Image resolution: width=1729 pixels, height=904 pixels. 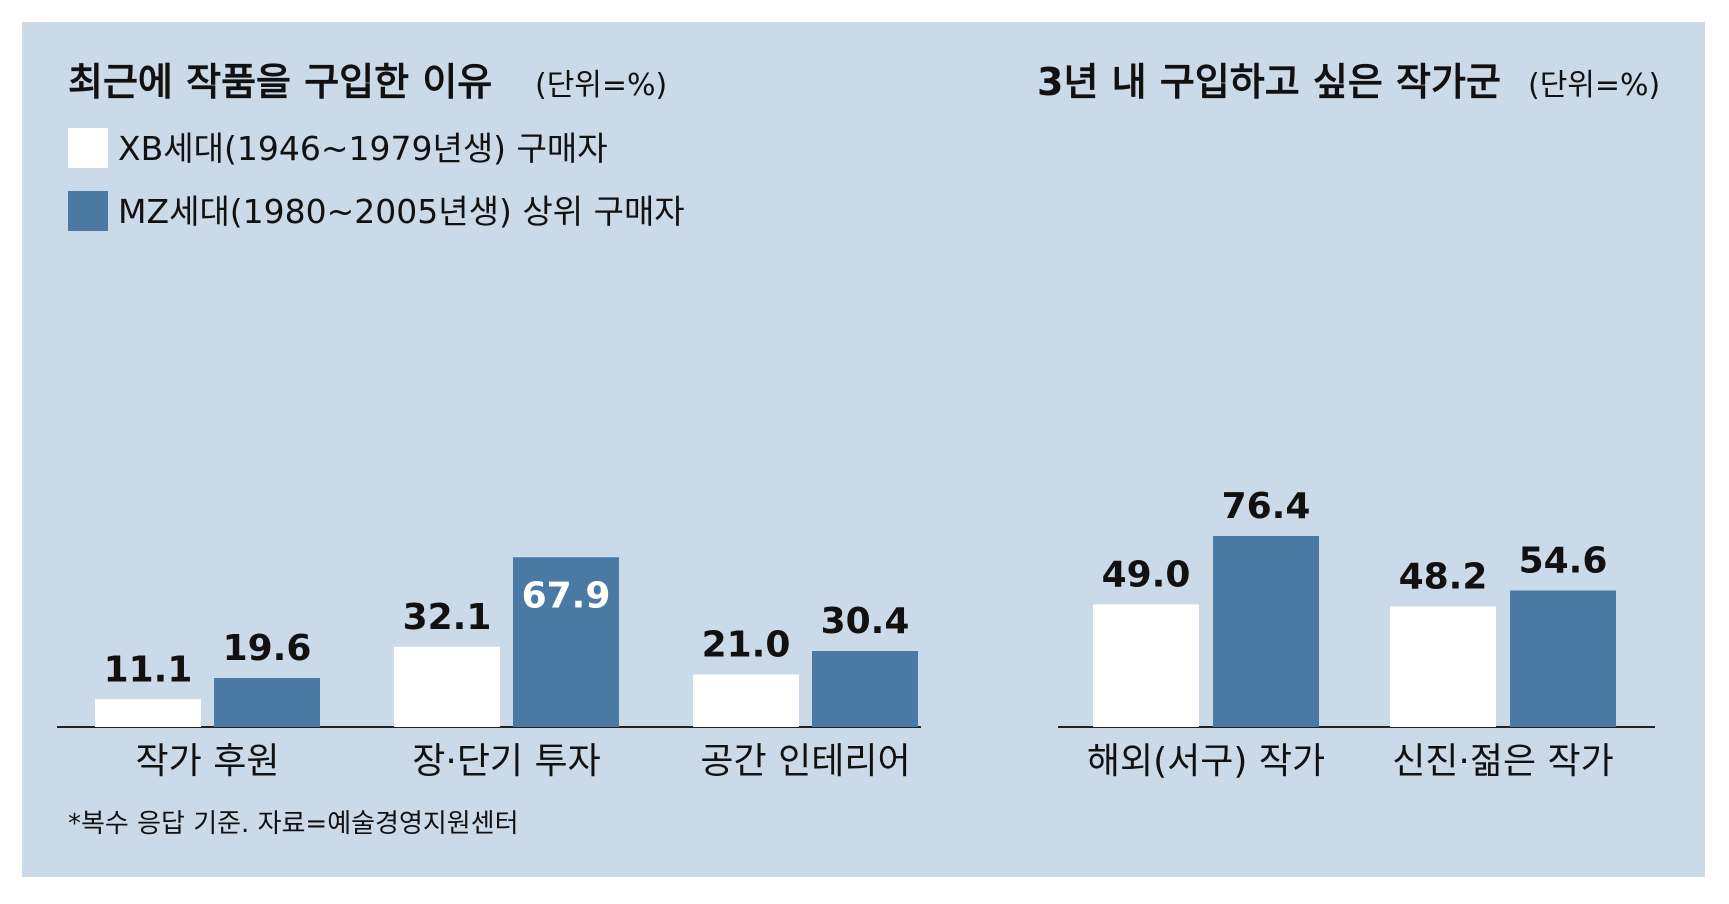 I want to click on right-chart-unit: (단위=%), so click(x=1594, y=85).